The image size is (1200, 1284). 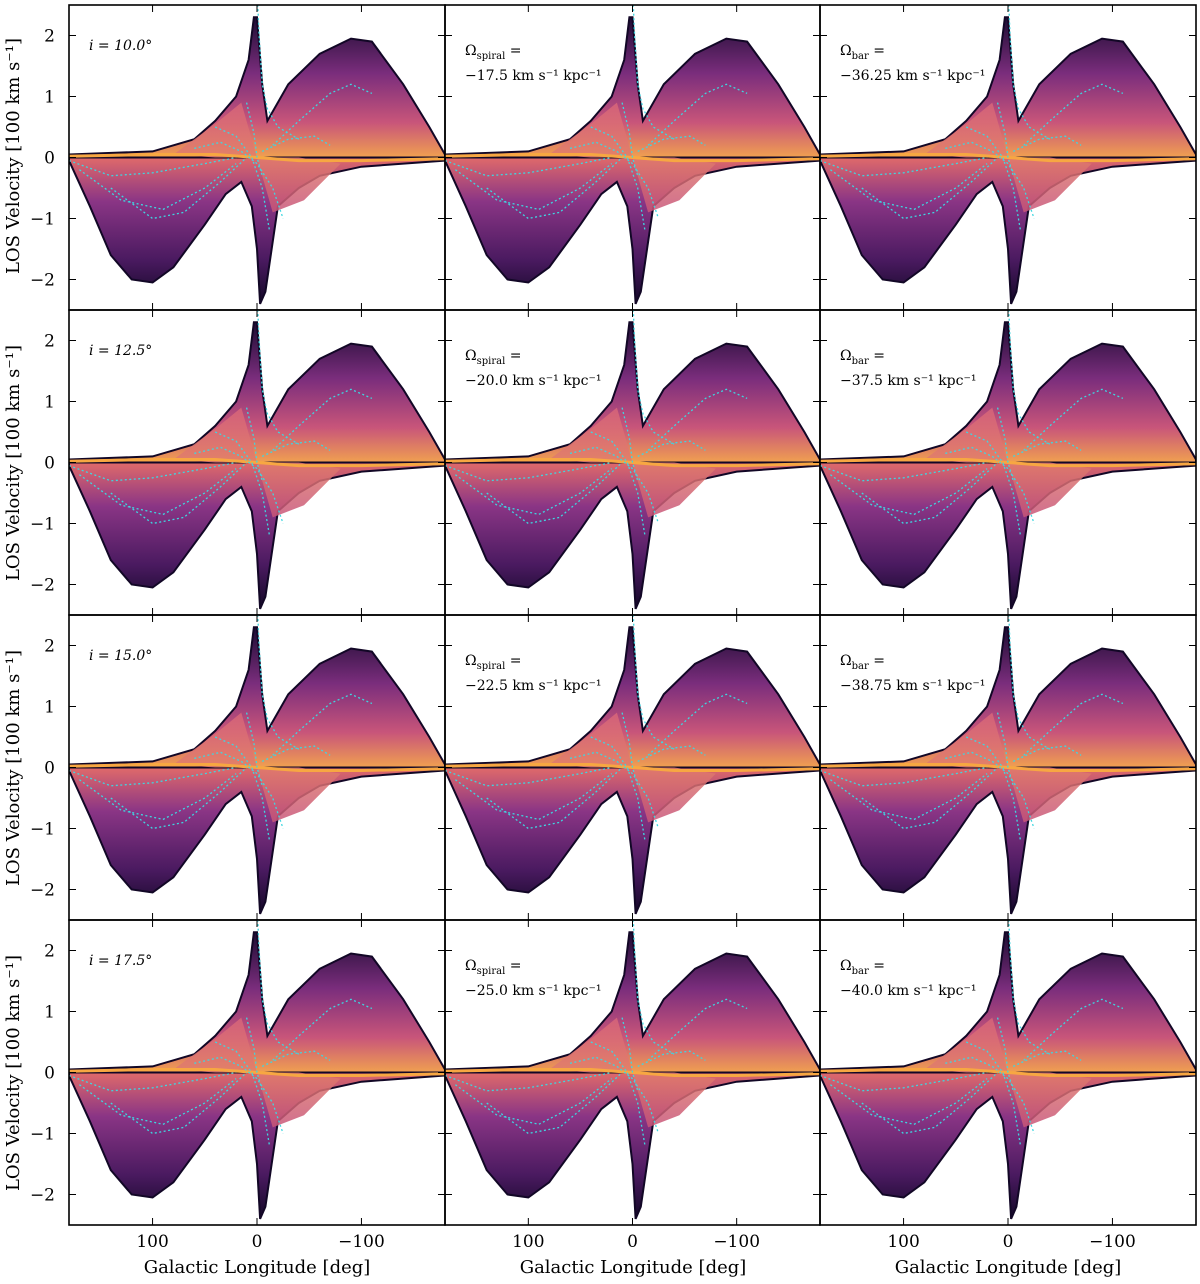 I want to click on inclination-label: i = 10.0°, so click(x=120, y=46).